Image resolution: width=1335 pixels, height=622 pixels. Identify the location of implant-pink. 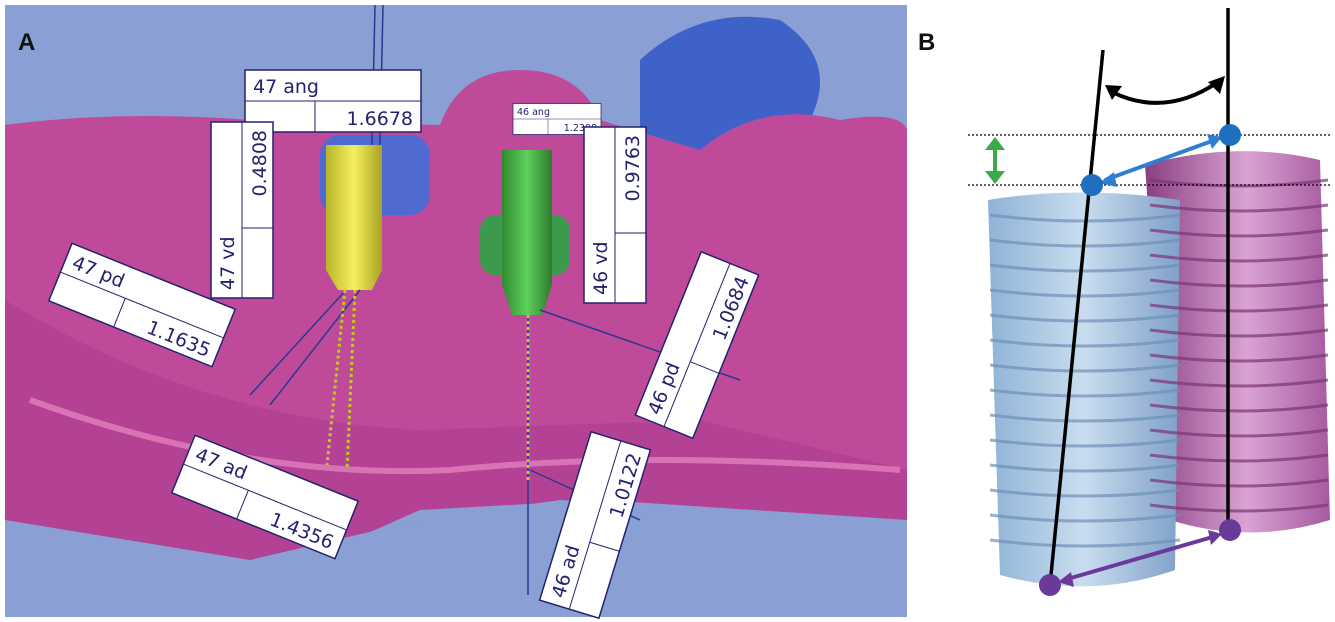
(1237, 342).